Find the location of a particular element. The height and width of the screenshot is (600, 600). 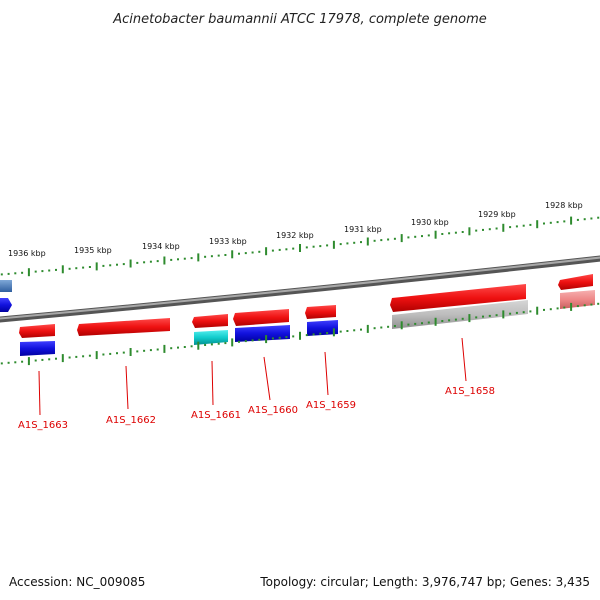

gene-arrow-right-edge is located at coordinates (575, 282).